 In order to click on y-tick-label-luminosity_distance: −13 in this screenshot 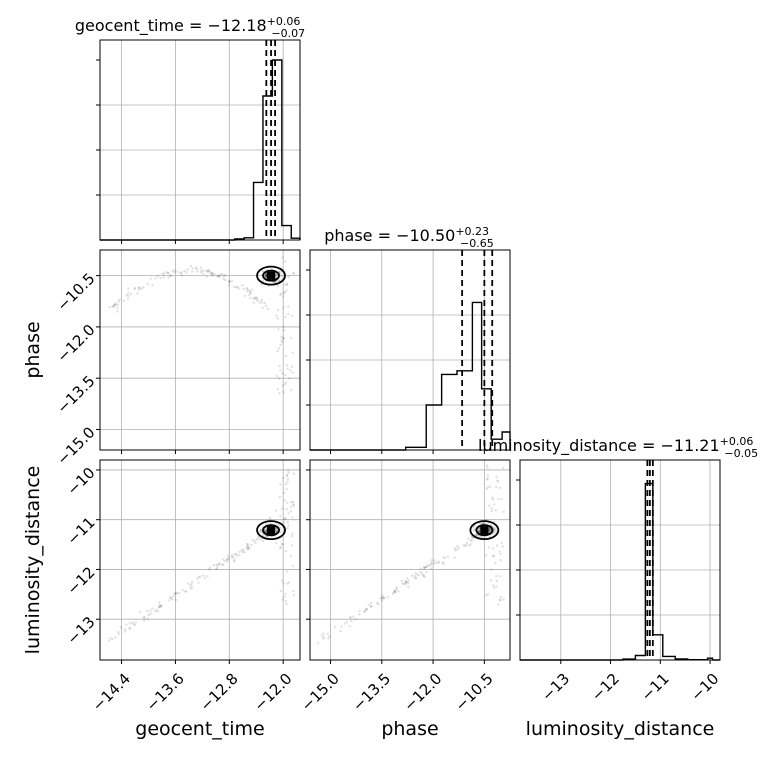, I will do `click(80, 630)`.